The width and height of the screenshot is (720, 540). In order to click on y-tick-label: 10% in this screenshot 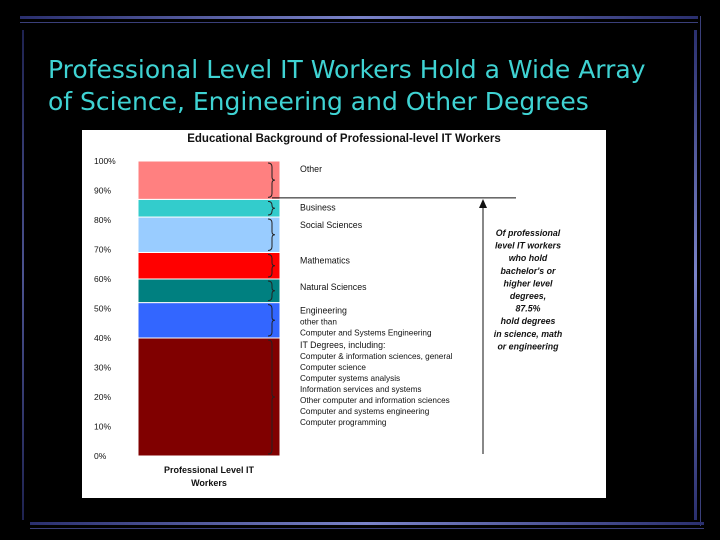, I will do `click(102, 427)`.